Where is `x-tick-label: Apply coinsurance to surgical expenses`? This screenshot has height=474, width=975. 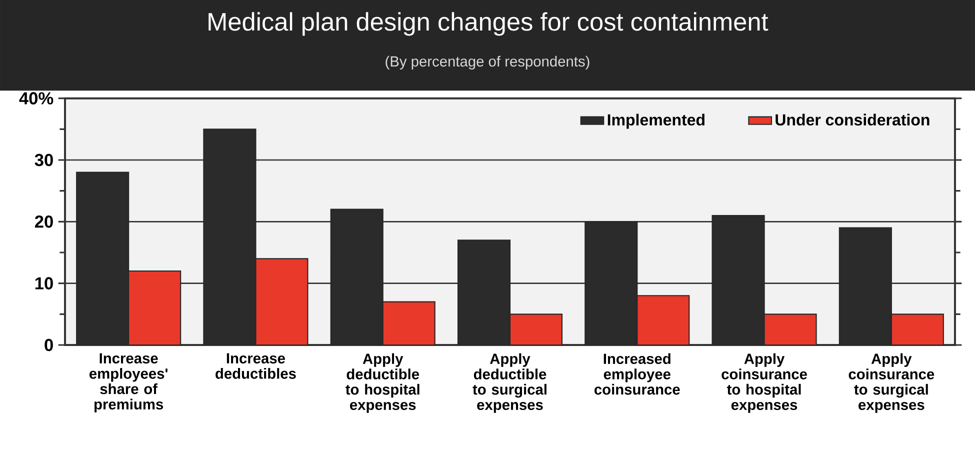 x-tick-label: Apply coinsurance to surgical expenses is located at coordinates (891, 383).